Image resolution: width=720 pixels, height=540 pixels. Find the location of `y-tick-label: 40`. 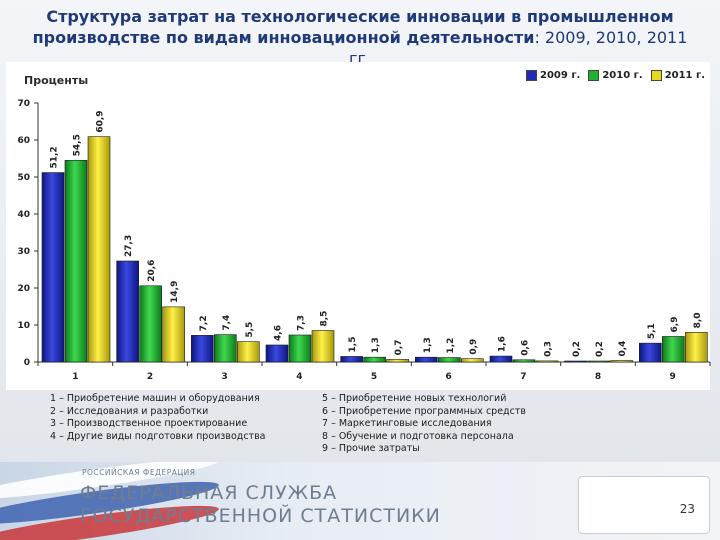

y-tick-label: 40 is located at coordinates (23, 215).